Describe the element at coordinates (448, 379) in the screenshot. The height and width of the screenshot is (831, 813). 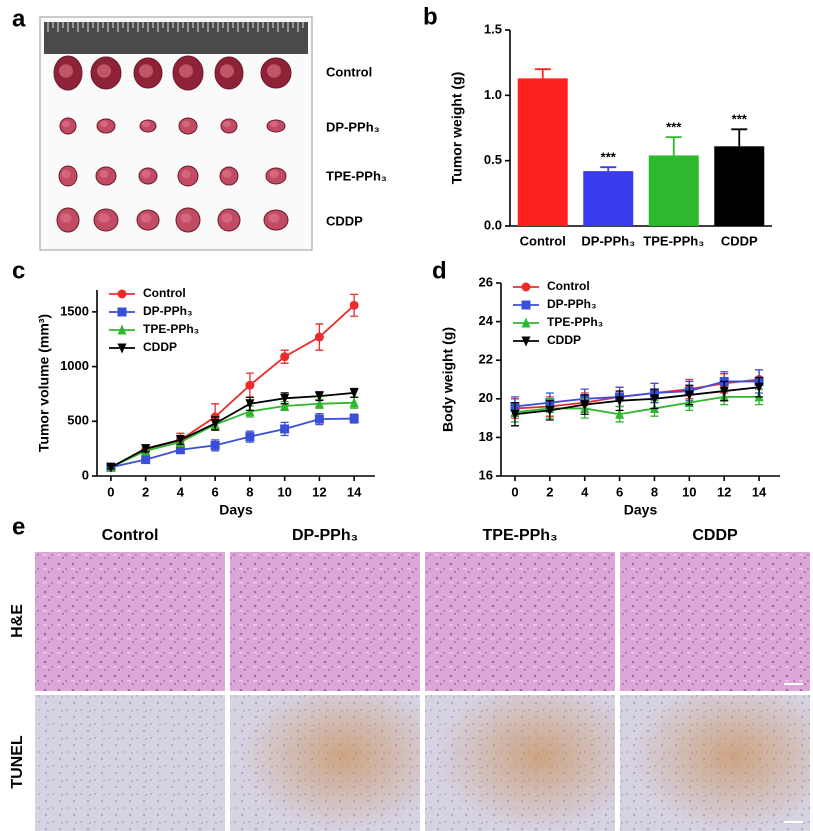
I see `y-axis-label: Body weight (g)` at that location.